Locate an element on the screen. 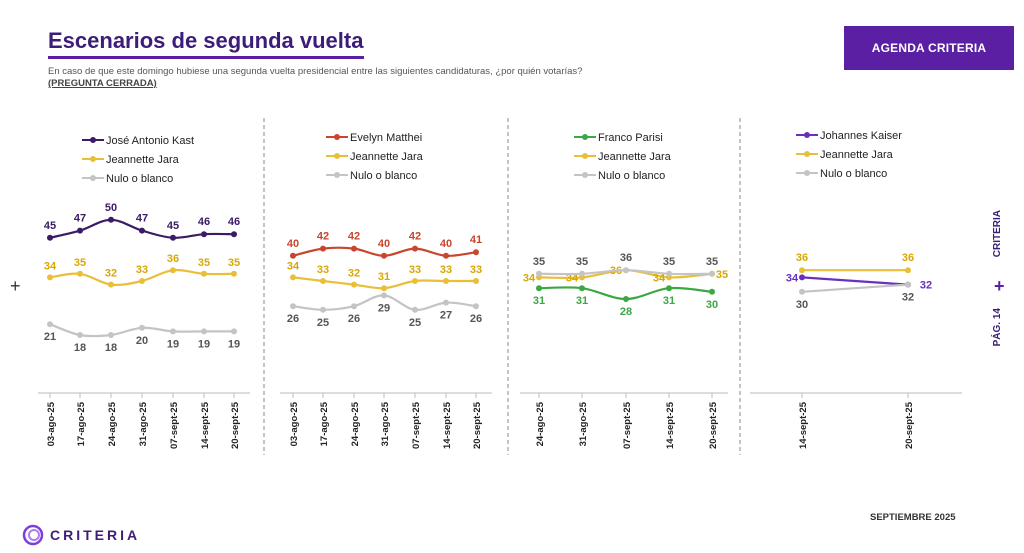  legend-label: José Antonio Kast is located at coordinates (150, 141).